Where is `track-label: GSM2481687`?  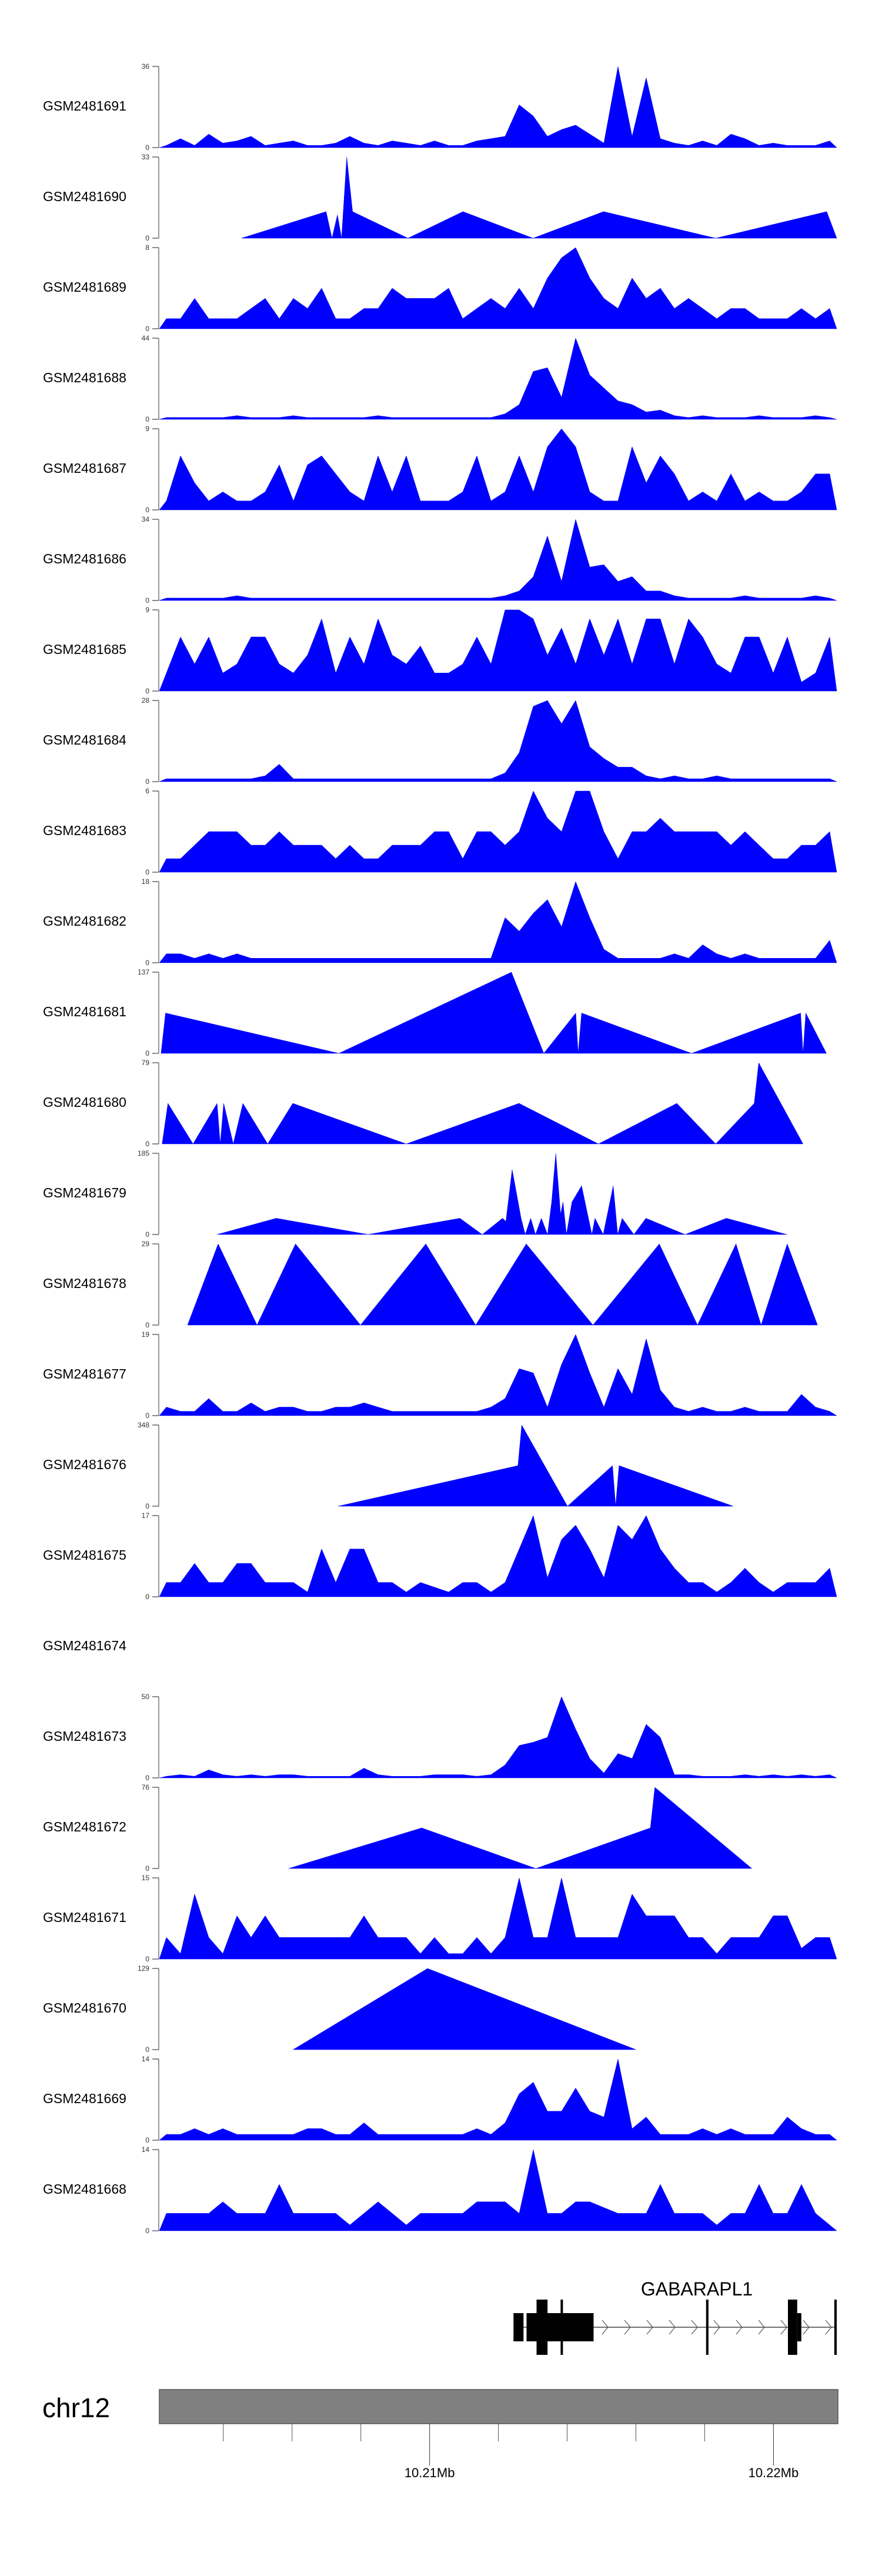 track-label: GSM2481687 is located at coordinates (84, 468).